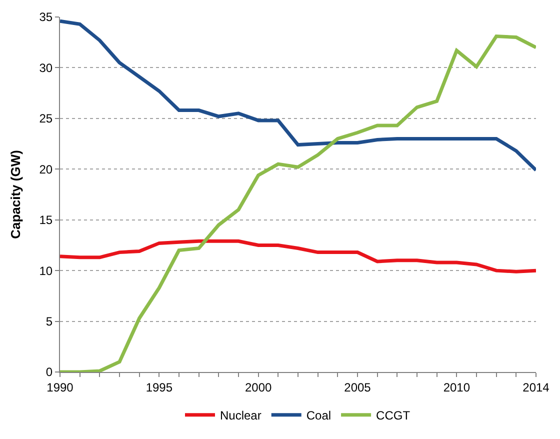 The height and width of the screenshot is (439, 560). What do you see at coordinates (46, 169) in the screenshot?
I see `y-tick-label: 20` at bounding box center [46, 169].